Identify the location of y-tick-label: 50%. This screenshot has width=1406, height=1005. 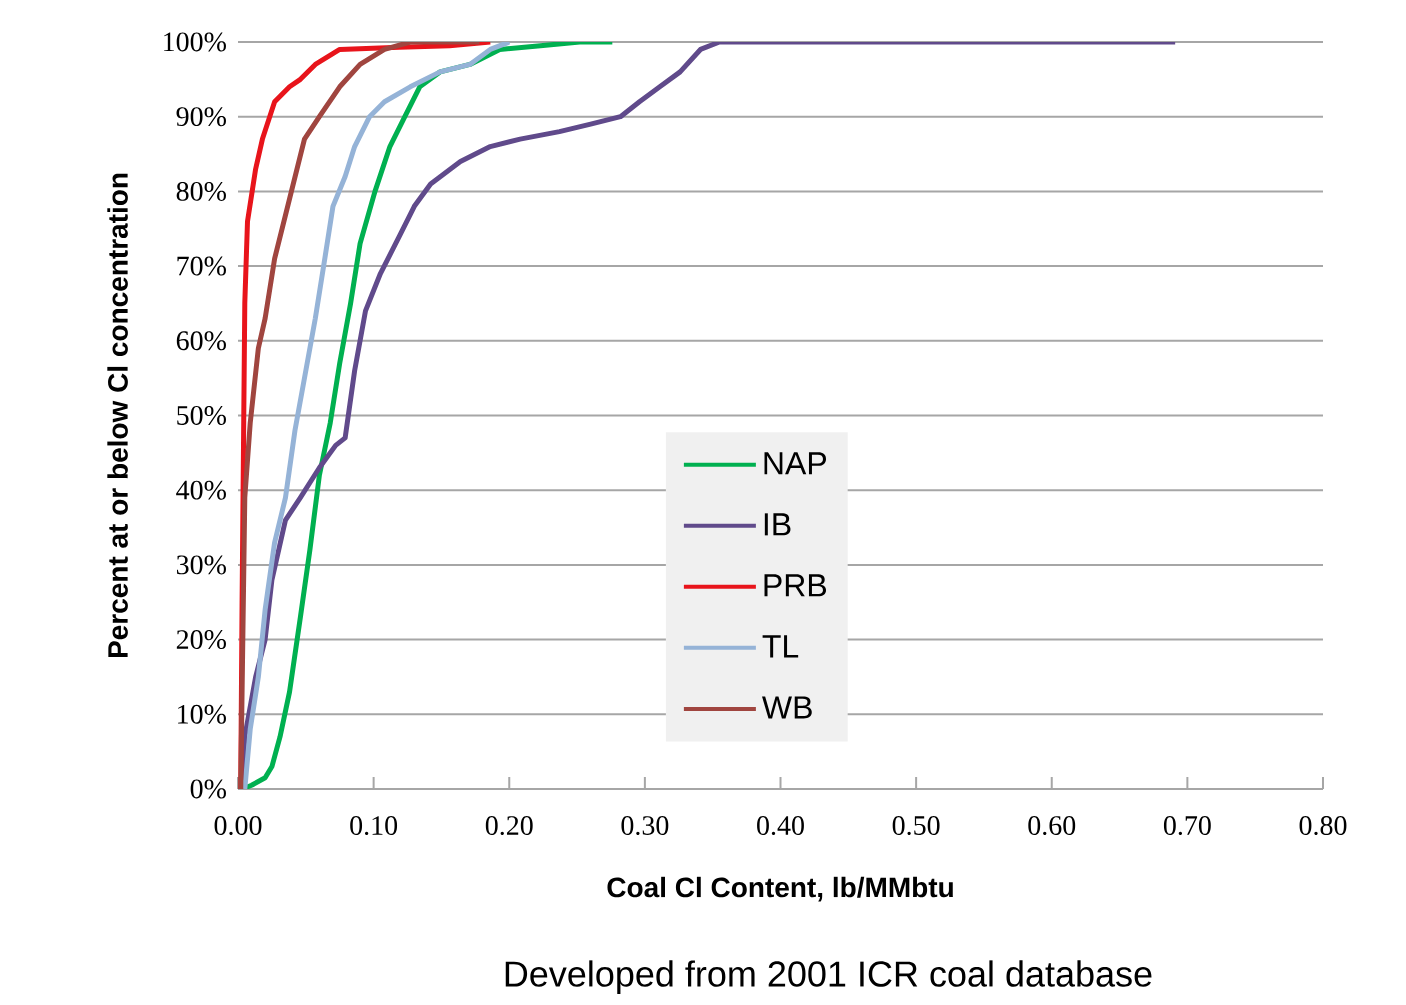
(201, 415).